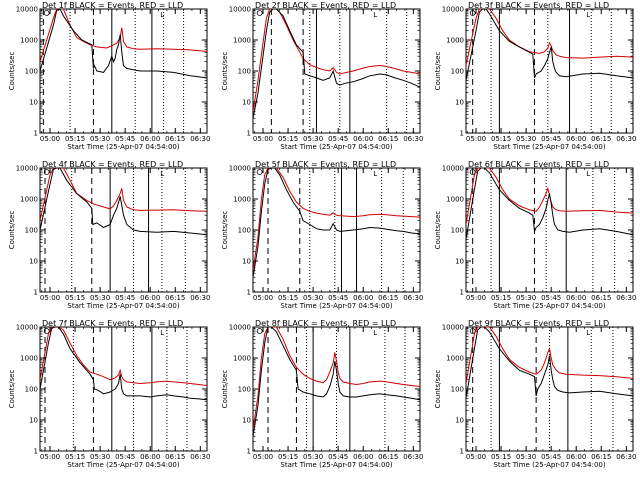  Describe the element at coordinates (112, 323) in the screenshot. I see `panel-title: Det 7f BLACK = Events, RED = LLD` at that location.